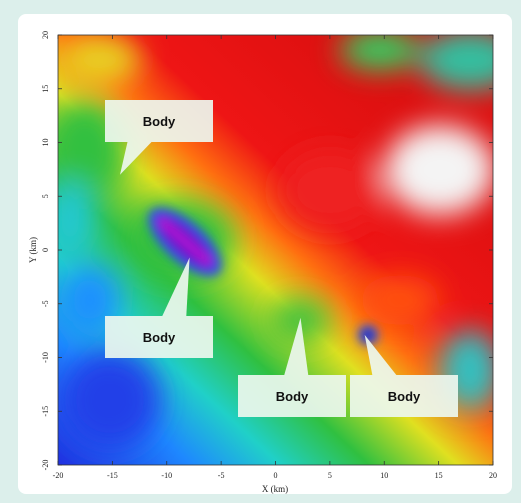  What do you see at coordinates (166, 475) in the screenshot?
I see `x-tick-label: -10` at bounding box center [166, 475].